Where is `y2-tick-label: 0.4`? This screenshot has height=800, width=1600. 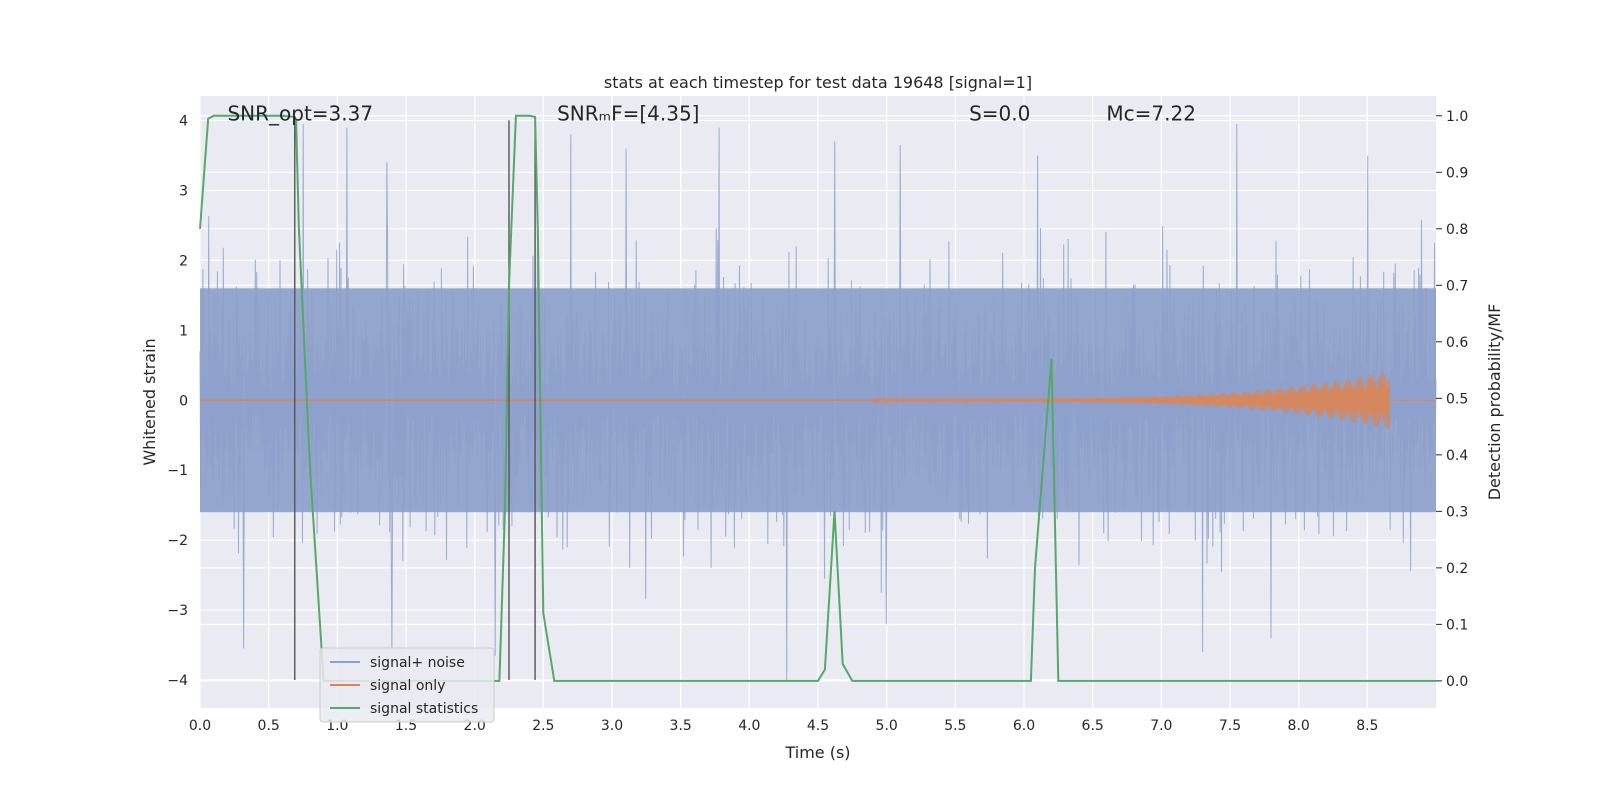 y2-tick-label: 0.4 is located at coordinates (1457, 456).